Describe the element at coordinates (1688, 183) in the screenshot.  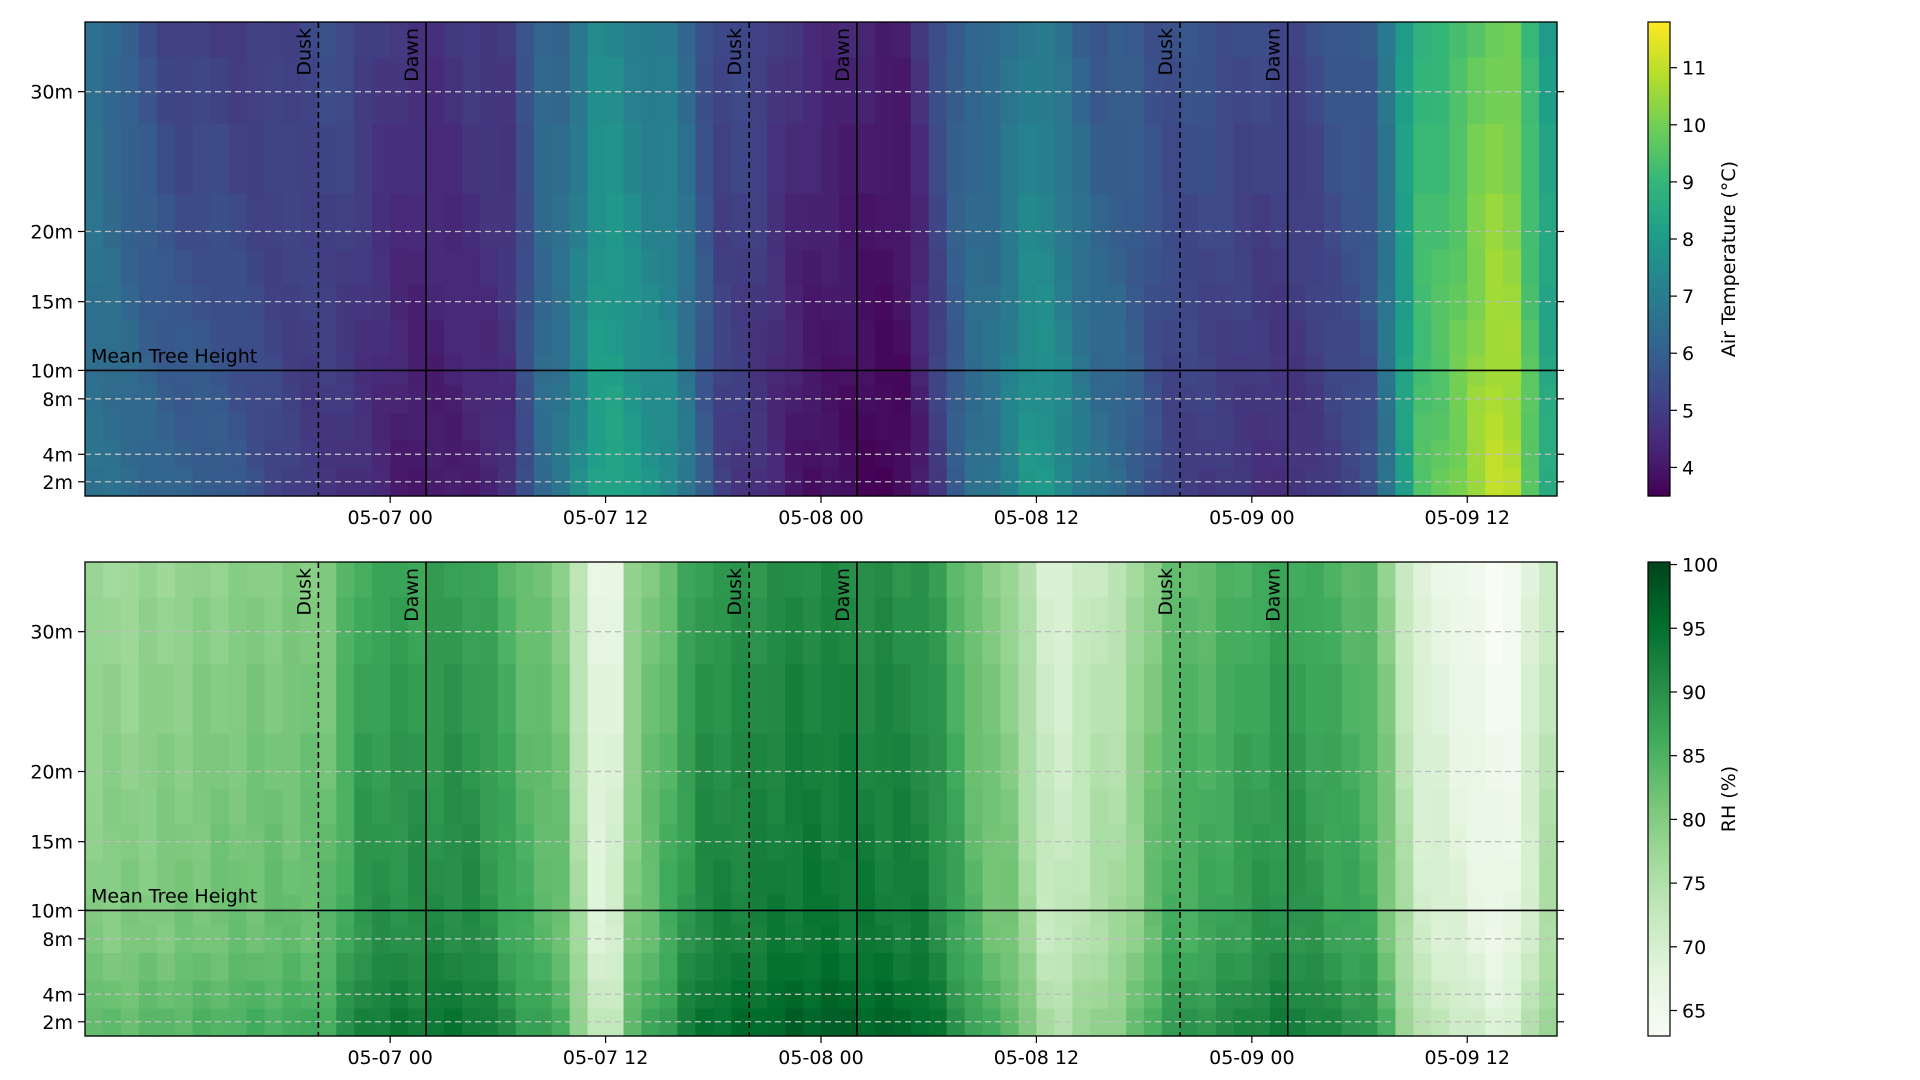
I see `colorbar-tick-label: 9` at that location.